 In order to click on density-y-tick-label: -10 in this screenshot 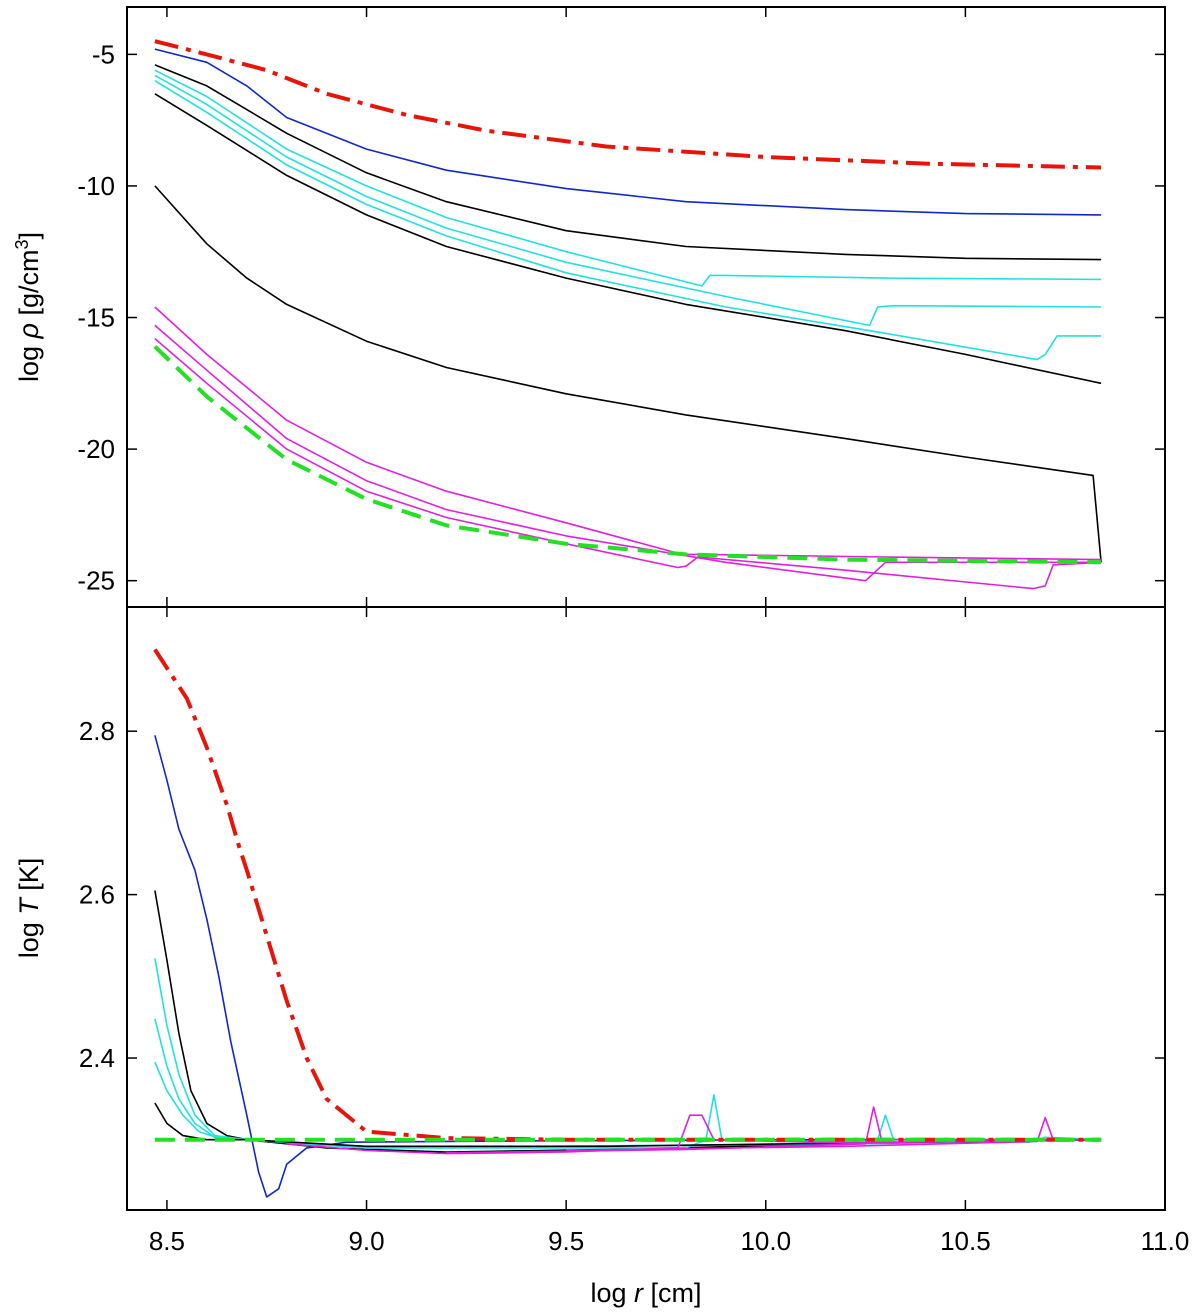, I will do `click(96, 186)`.